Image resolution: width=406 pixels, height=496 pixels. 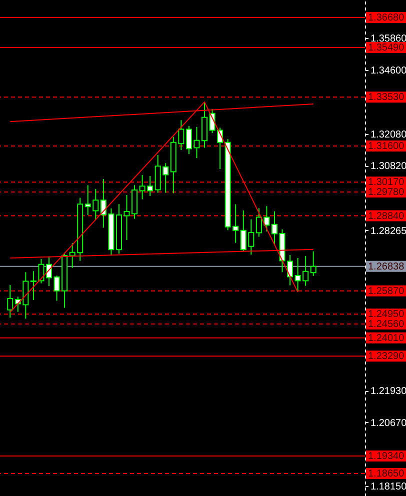 What do you see at coordinates (386, 456) in the screenshot?
I see `ref-line-label: 1.19340` at bounding box center [386, 456].